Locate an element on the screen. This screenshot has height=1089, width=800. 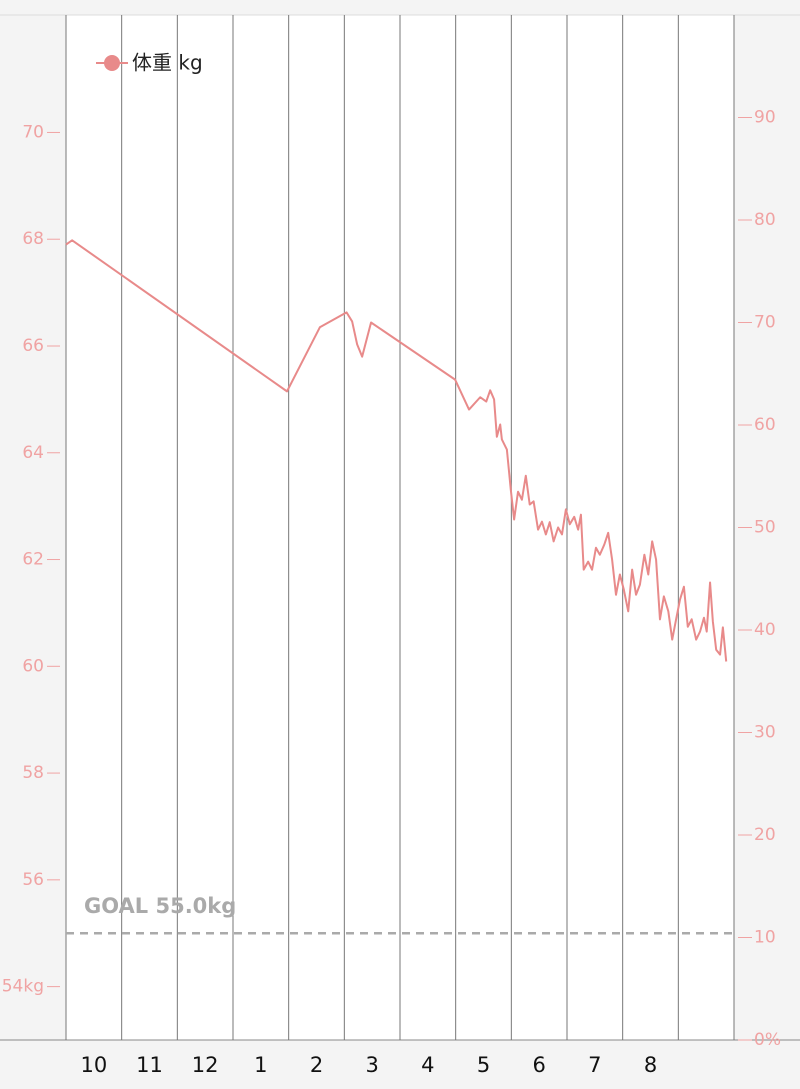
y2-tick-label: 50 is located at coordinates (765, 528).